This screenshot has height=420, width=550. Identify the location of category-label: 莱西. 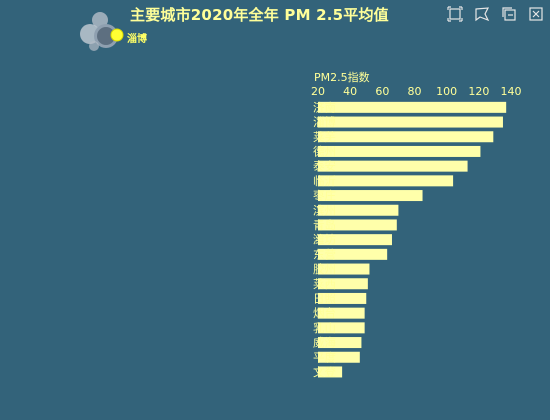
(324, 284).